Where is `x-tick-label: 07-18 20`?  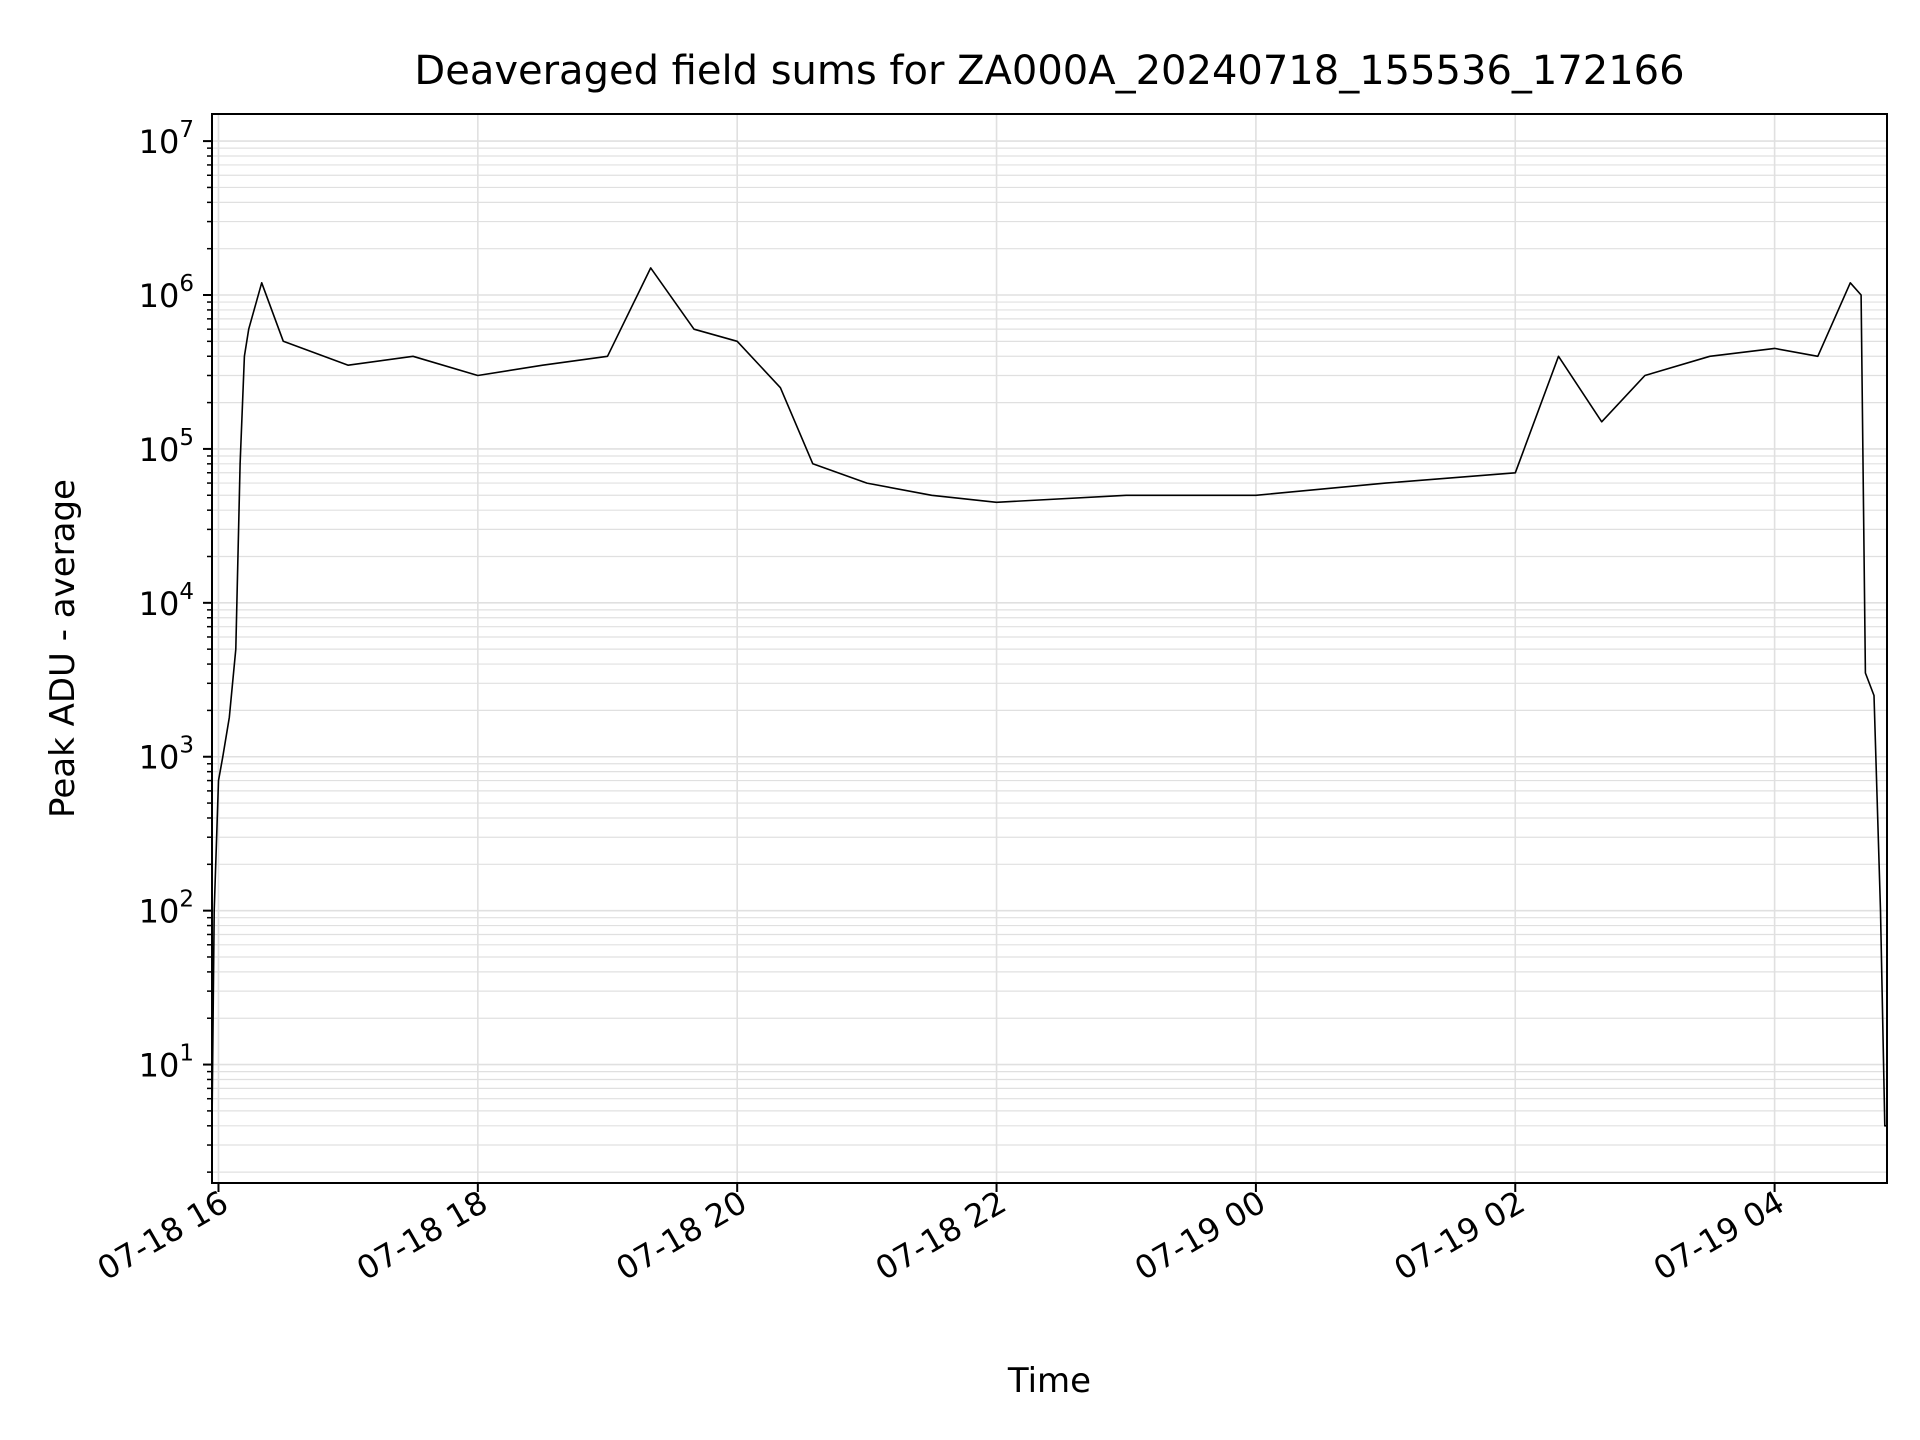
x-tick-label: 07-18 20 is located at coordinates (682, 1235).